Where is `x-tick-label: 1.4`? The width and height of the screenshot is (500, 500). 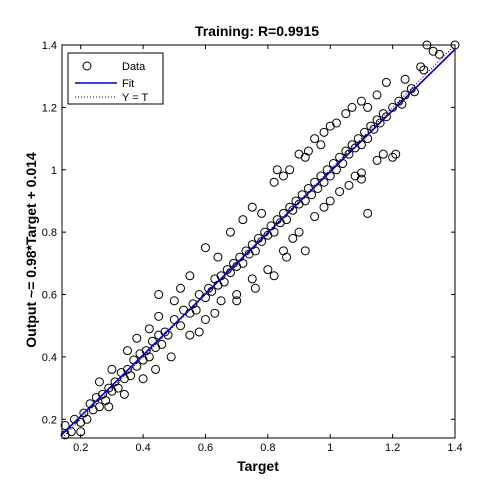 x-tick-label: 1.4 is located at coordinates (454, 448).